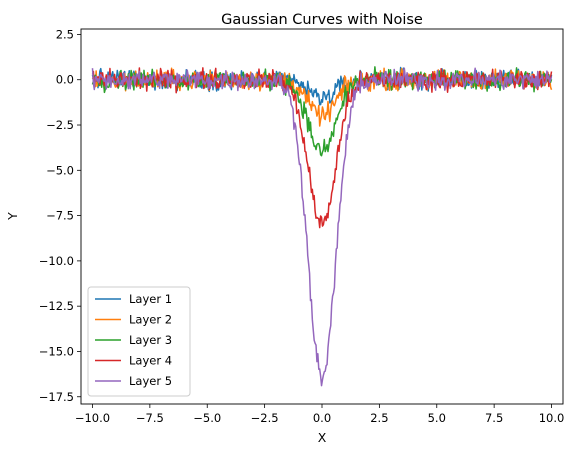 The image size is (587, 455). What do you see at coordinates (322, 418) in the screenshot?
I see `x-tick-label: 0.0` at bounding box center [322, 418].